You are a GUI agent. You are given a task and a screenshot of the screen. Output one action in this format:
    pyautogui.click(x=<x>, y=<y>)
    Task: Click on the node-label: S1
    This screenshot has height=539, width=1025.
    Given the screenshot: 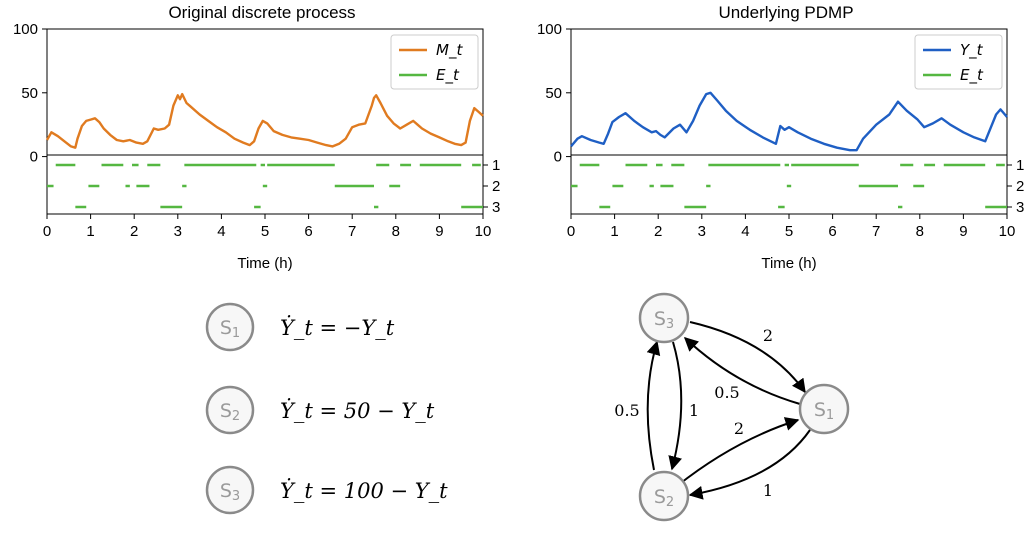 What is the action you would take?
    pyautogui.click(x=824, y=411)
    